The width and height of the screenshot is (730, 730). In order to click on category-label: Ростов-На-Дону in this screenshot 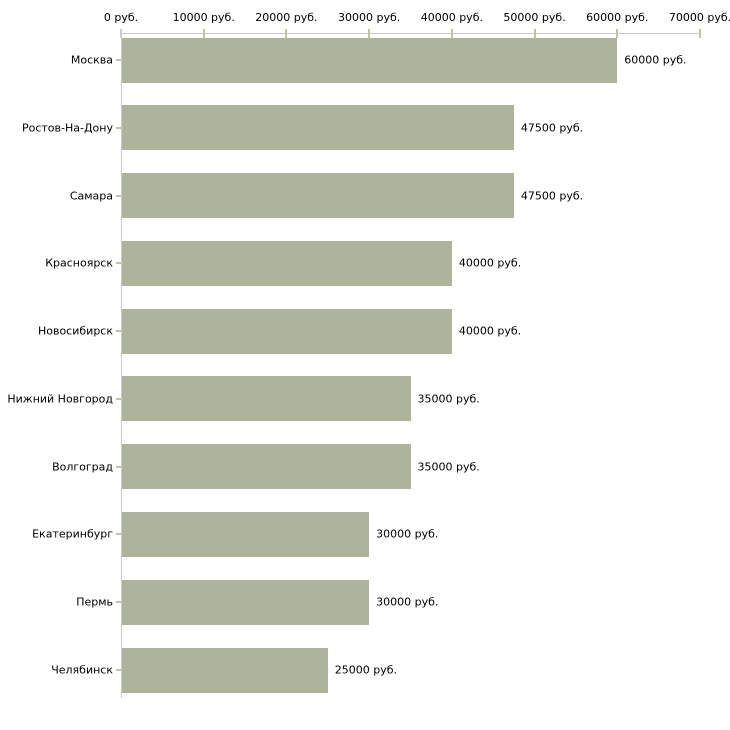, I will do `click(67, 128)`.